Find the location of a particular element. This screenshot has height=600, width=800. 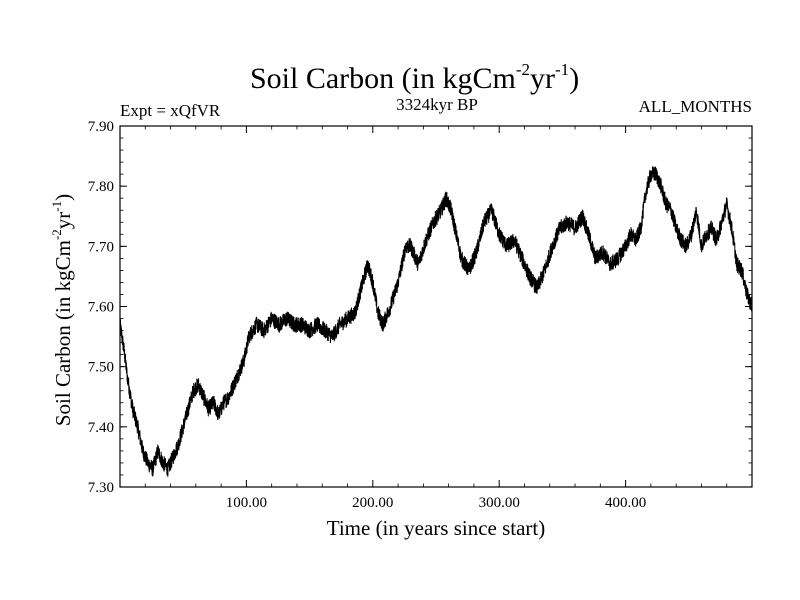

y-axis-label: Soil Carbon (in kgCm-2yr-1) is located at coordinates (62, 310).